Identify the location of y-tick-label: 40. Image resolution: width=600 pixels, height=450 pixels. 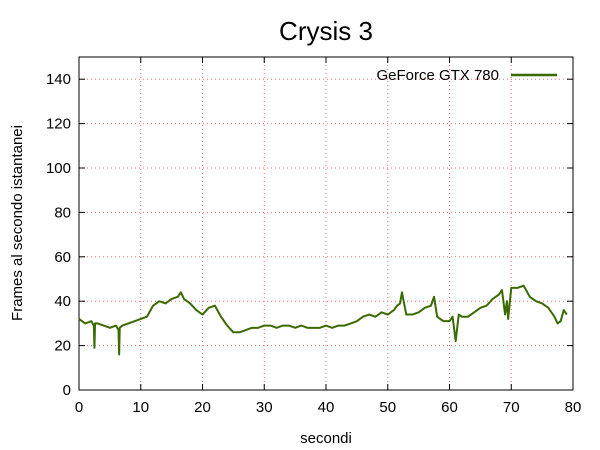
(62, 301).